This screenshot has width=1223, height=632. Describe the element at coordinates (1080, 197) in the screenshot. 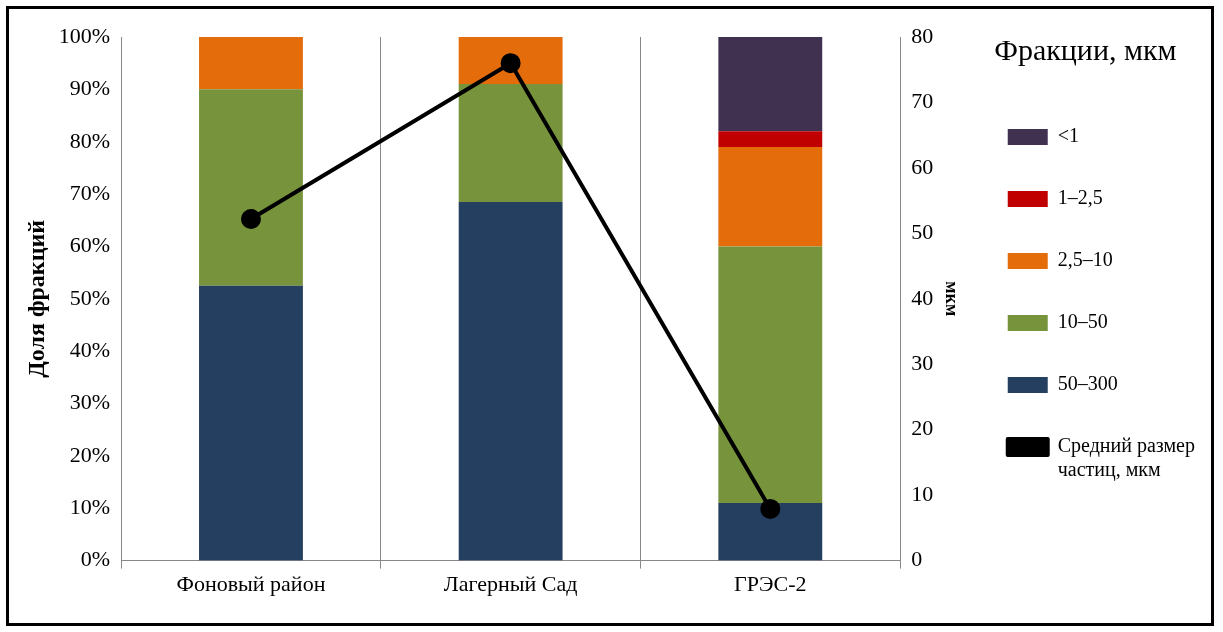

I see `legend-label: 1–2,5` at that location.